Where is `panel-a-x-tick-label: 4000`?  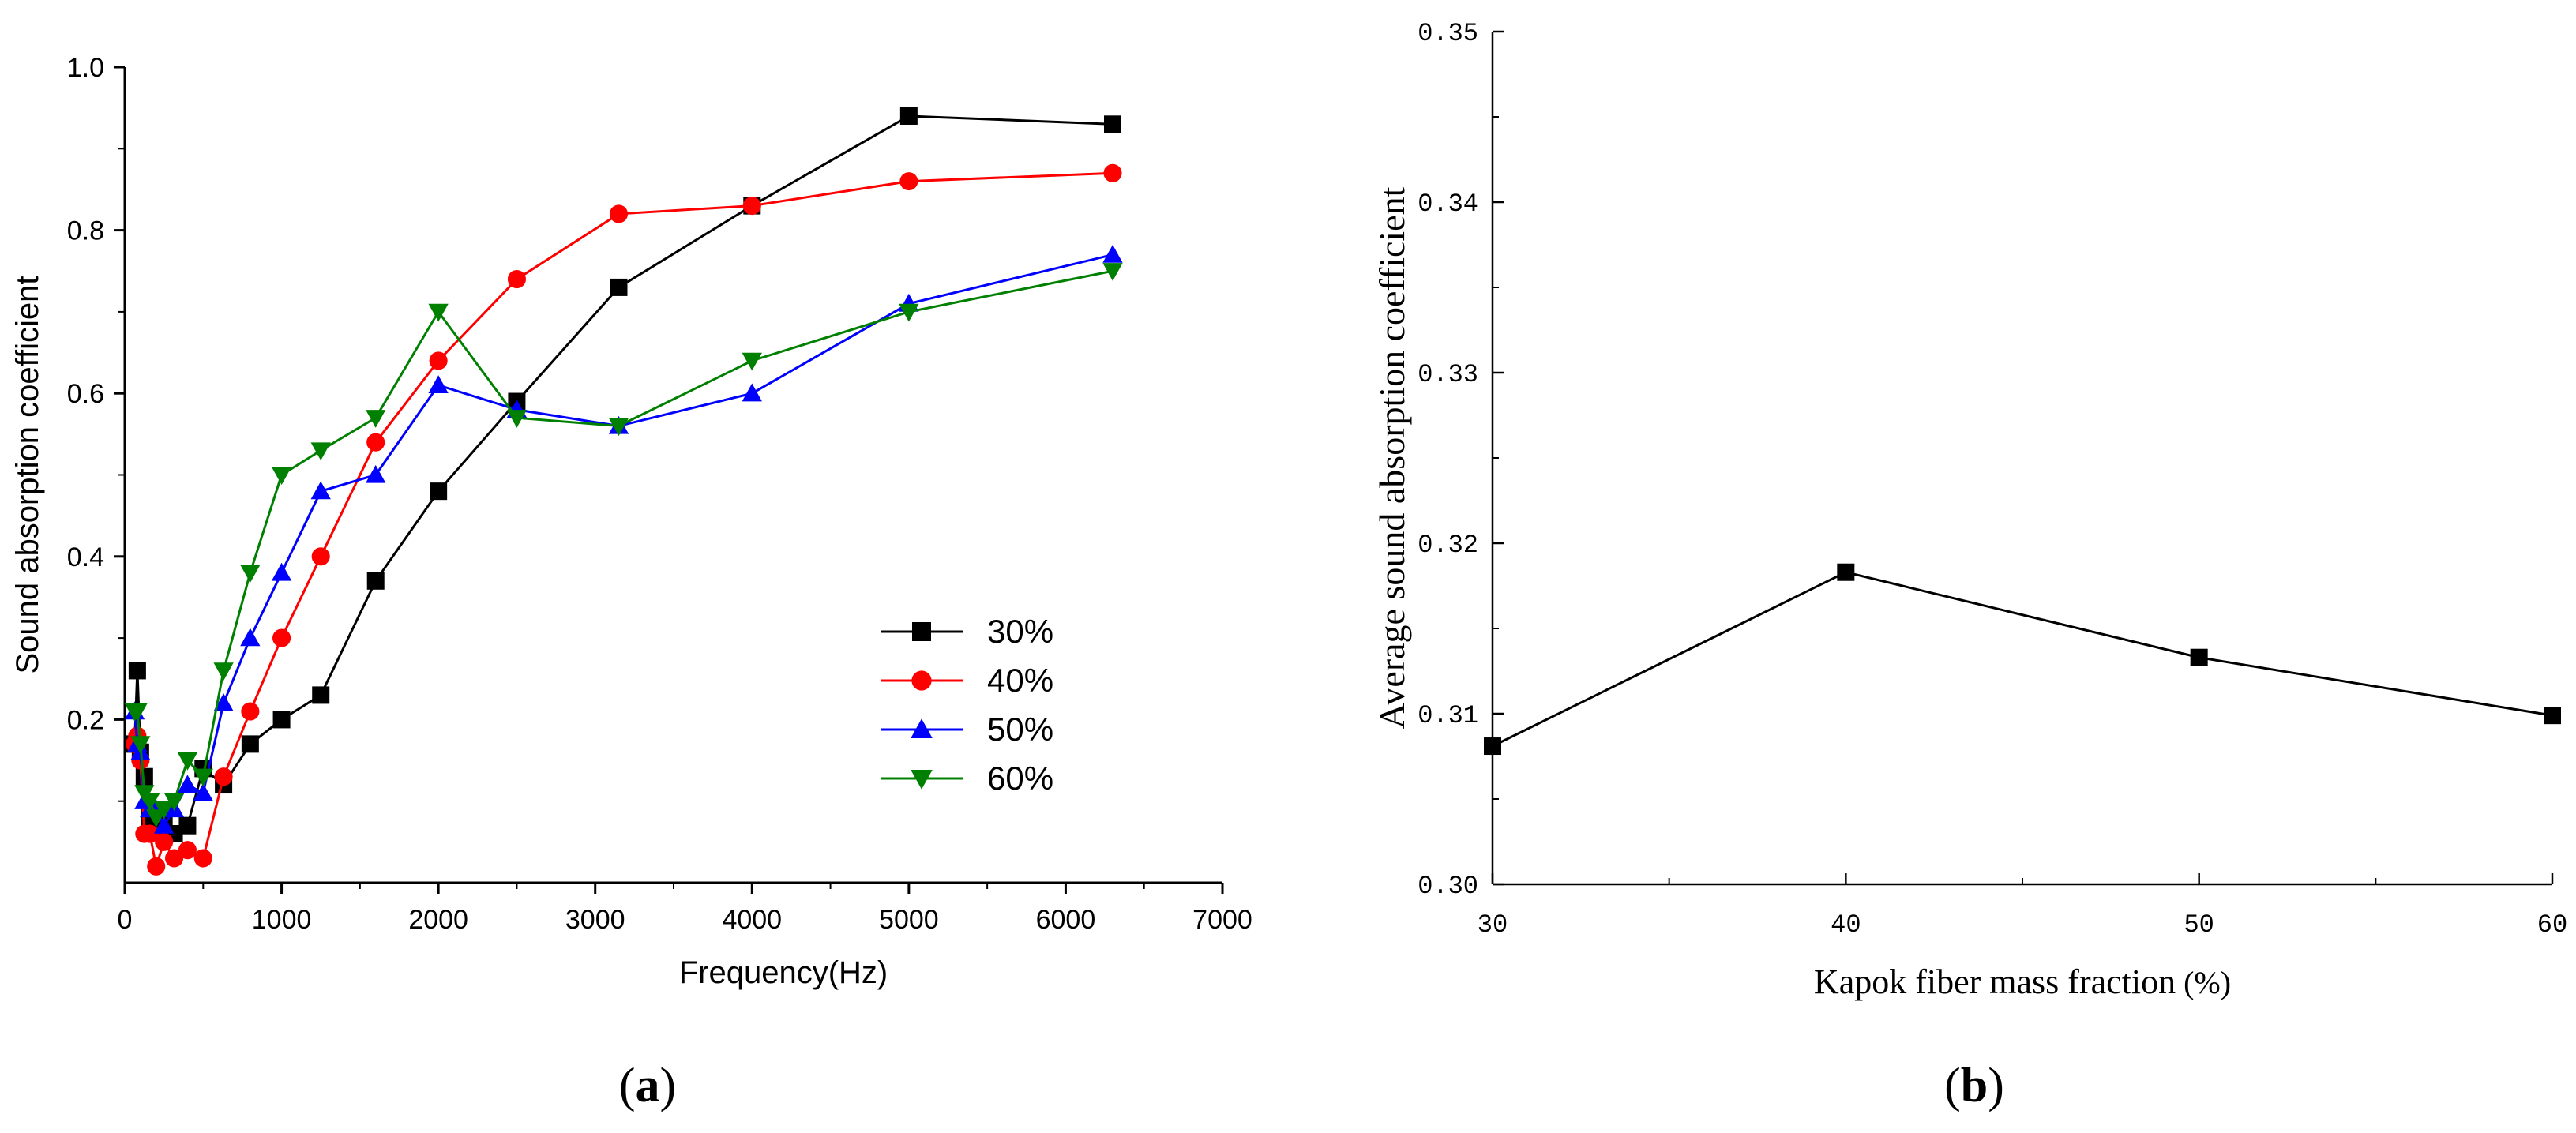 panel-a-x-tick-label: 4000 is located at coordinates (752, 920).